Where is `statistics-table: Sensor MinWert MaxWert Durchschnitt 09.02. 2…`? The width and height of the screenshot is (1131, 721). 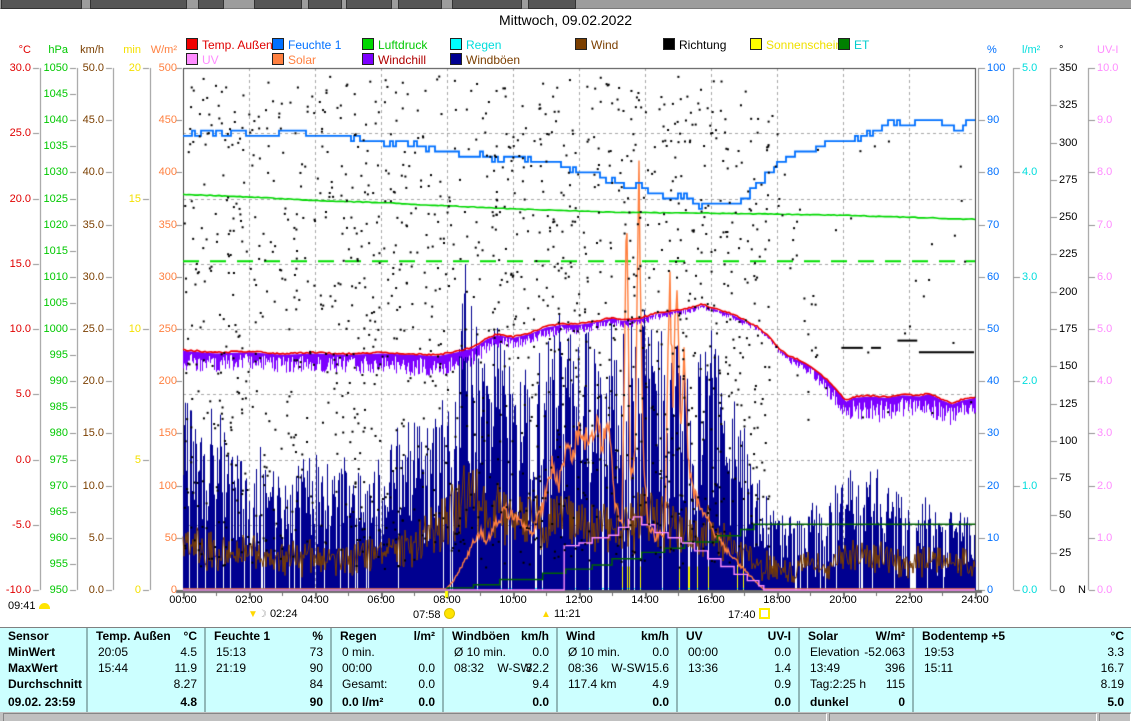
statistics-table: Sensor MinWert MaxWert Durchschnitt 09.02. 2… is located at coordinates (565, 670).